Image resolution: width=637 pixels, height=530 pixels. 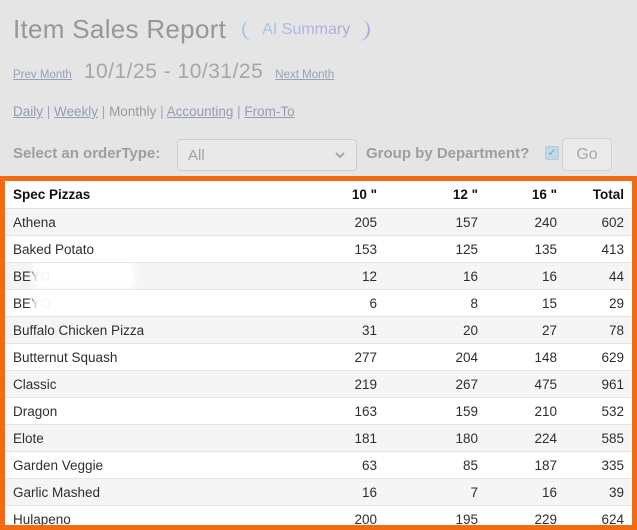 I want to click on go-button: Go, so click(x=587, y=154).